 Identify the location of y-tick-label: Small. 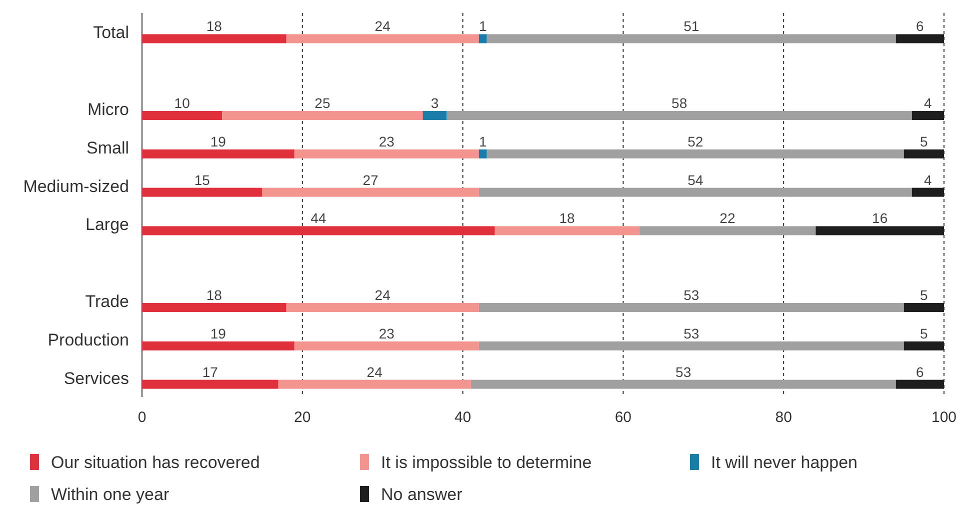
(107, 148).